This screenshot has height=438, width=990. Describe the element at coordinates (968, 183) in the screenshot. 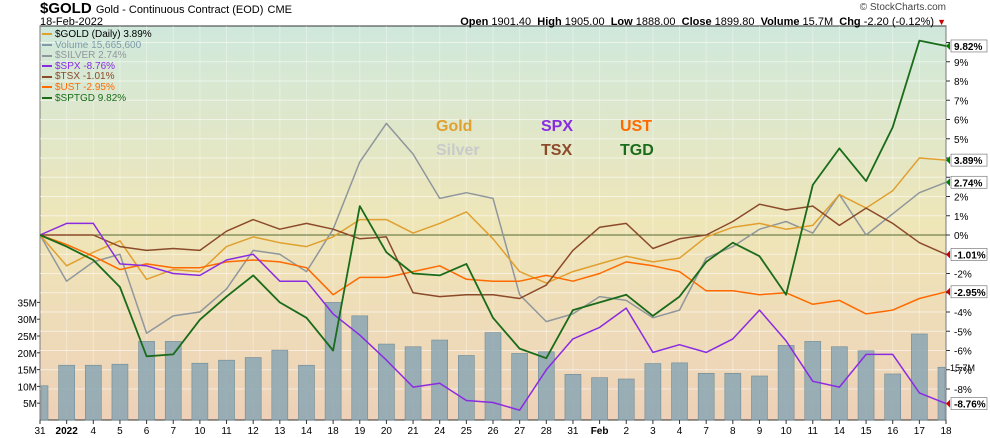

I see `end-label-silver: 2.74%` at that location.